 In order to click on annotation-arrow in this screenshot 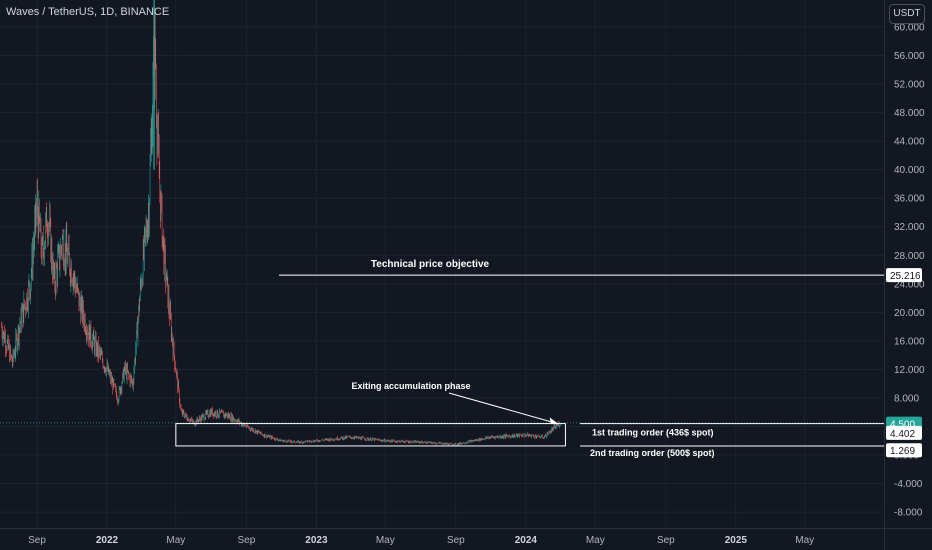, I will do `click(503, 408)`.